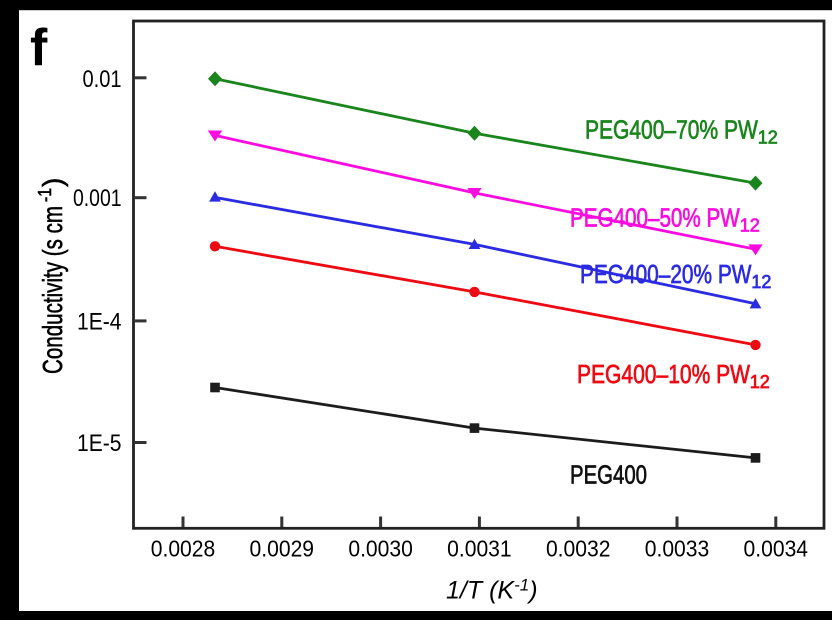 Image resolution: width=832 pixels, height=620 pixels. What do you see at coordinates (677, 549) in the screenshot?
I see `svg-text: 0.0033` at bounding box center [677, 549].